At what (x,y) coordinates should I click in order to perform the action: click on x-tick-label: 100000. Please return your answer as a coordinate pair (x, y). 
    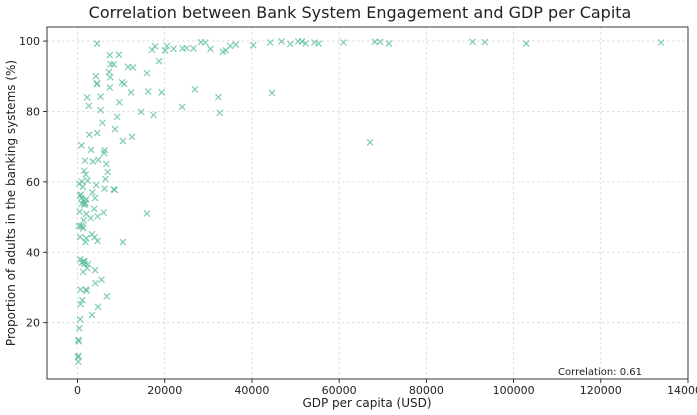
    Looking at the image, I should click on (514, 390).